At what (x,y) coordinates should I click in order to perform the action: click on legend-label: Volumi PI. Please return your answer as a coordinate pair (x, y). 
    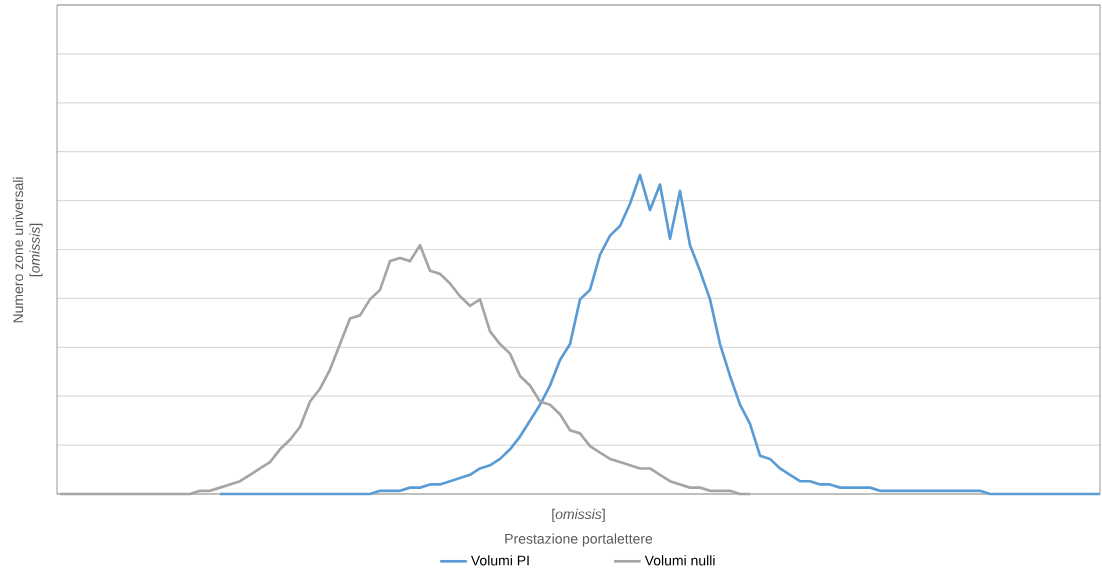
    Looking at the image, I should click on (499, 560).